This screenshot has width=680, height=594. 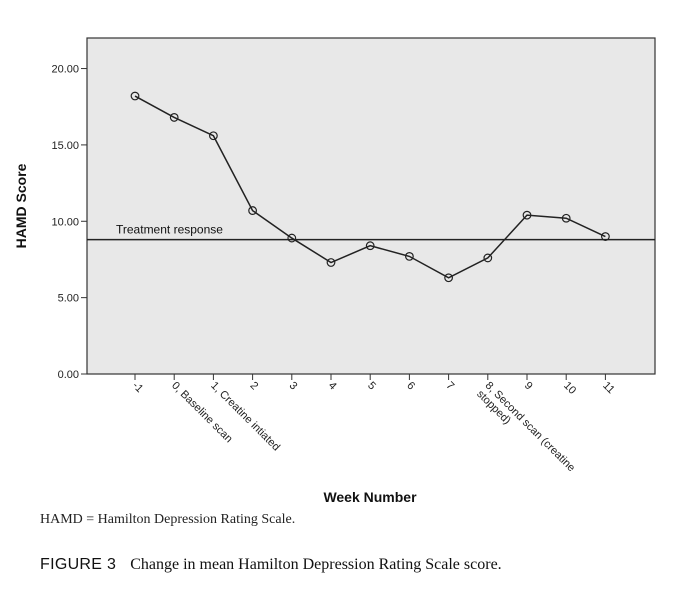 What do you see at coordinates (65, 146) in the screenshot?
I see `y-tick-label: 15.00` at bounding box center [65, 146].